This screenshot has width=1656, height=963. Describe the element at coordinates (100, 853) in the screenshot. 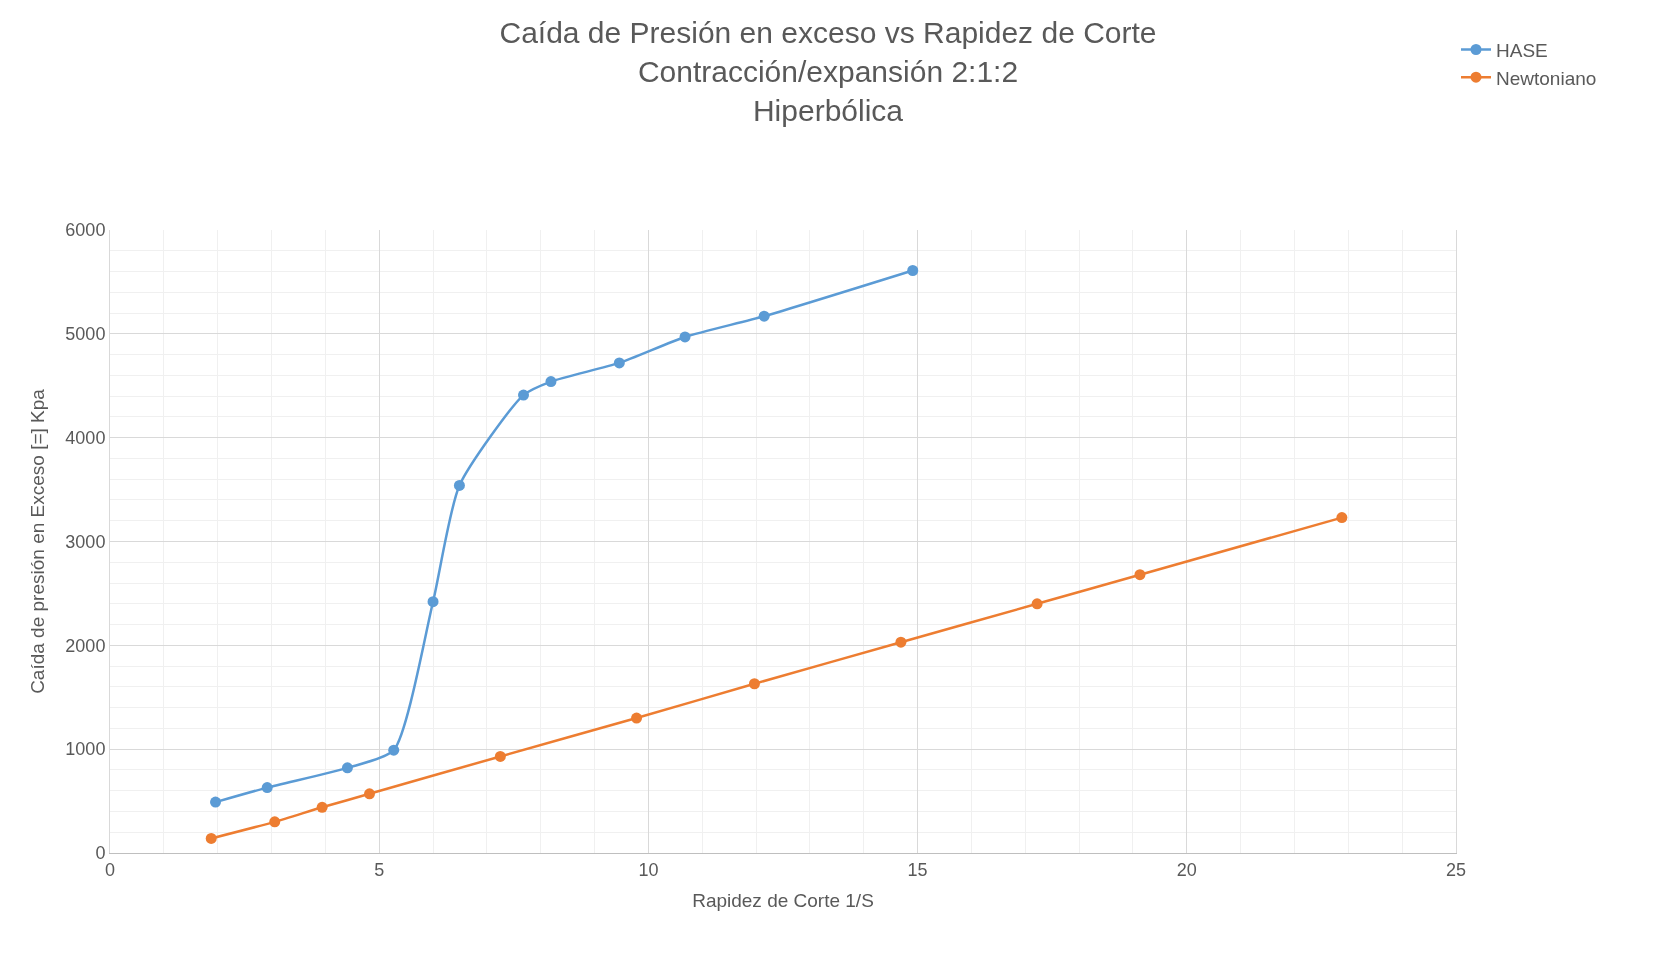

I see `y-tick-label: 0` at that location.